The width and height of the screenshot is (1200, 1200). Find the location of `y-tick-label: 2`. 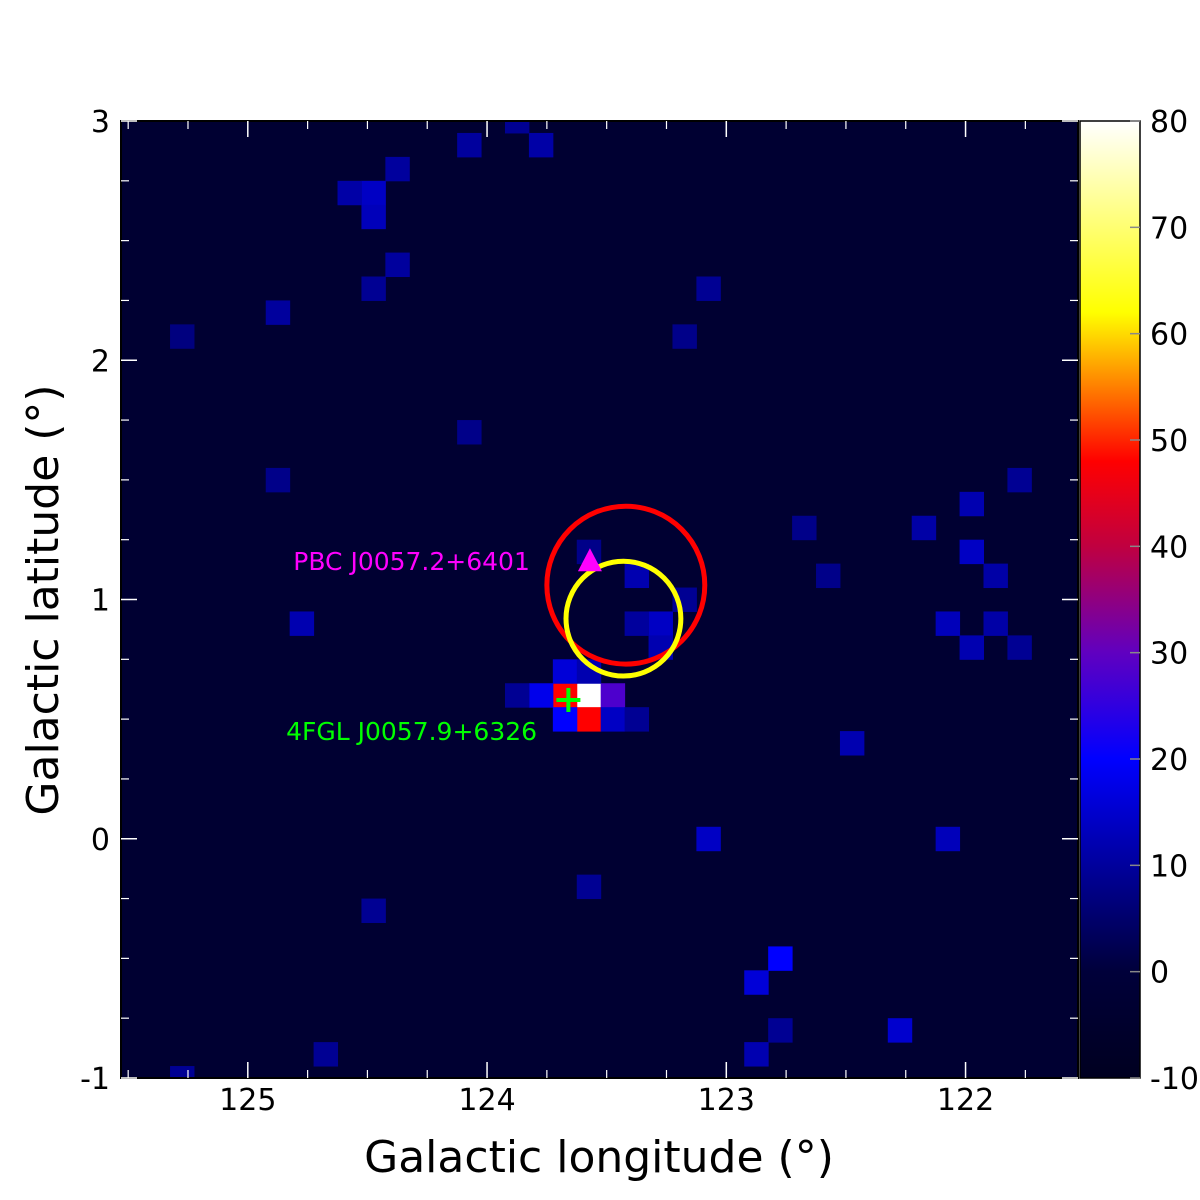

y-tick-label: 2 is located at coordinates (100, 361).